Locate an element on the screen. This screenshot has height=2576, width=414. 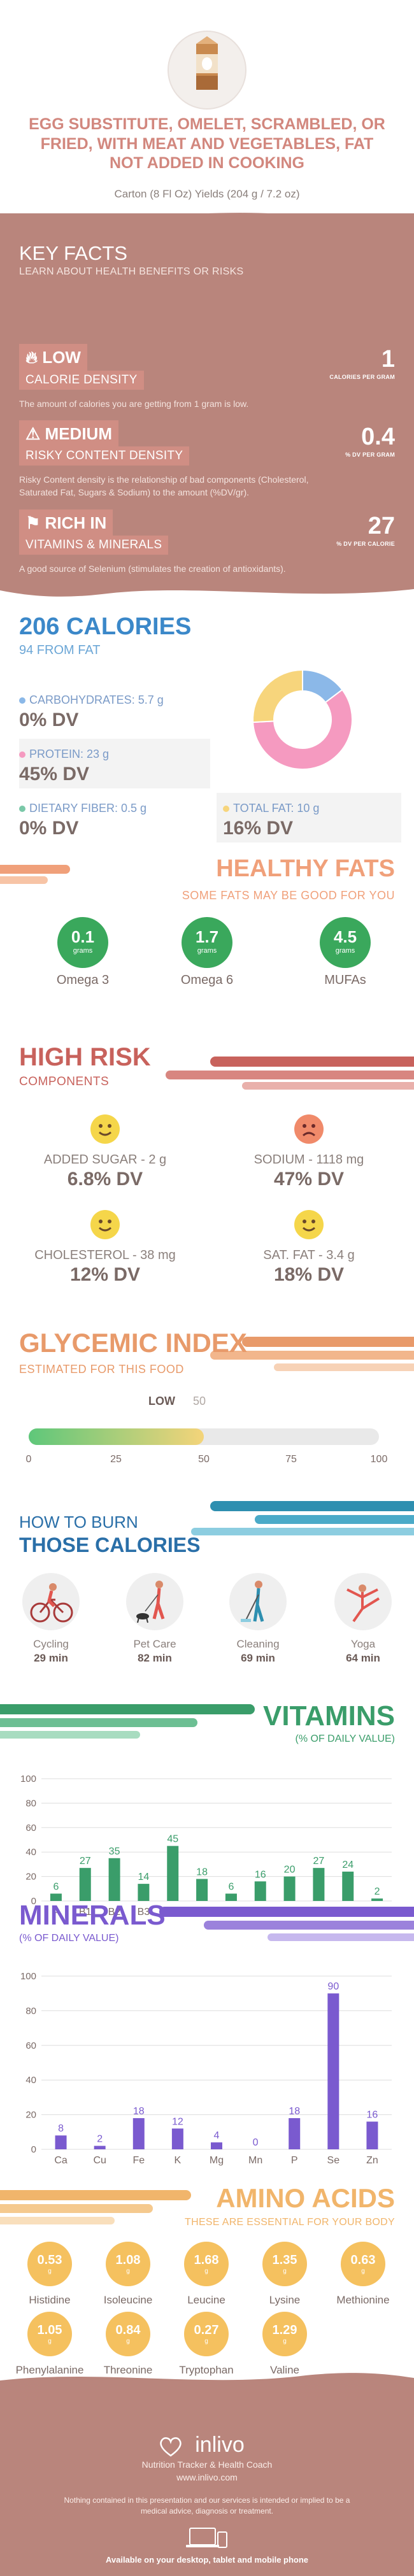
egg-carton-icon is located at coordinates (207, 63).